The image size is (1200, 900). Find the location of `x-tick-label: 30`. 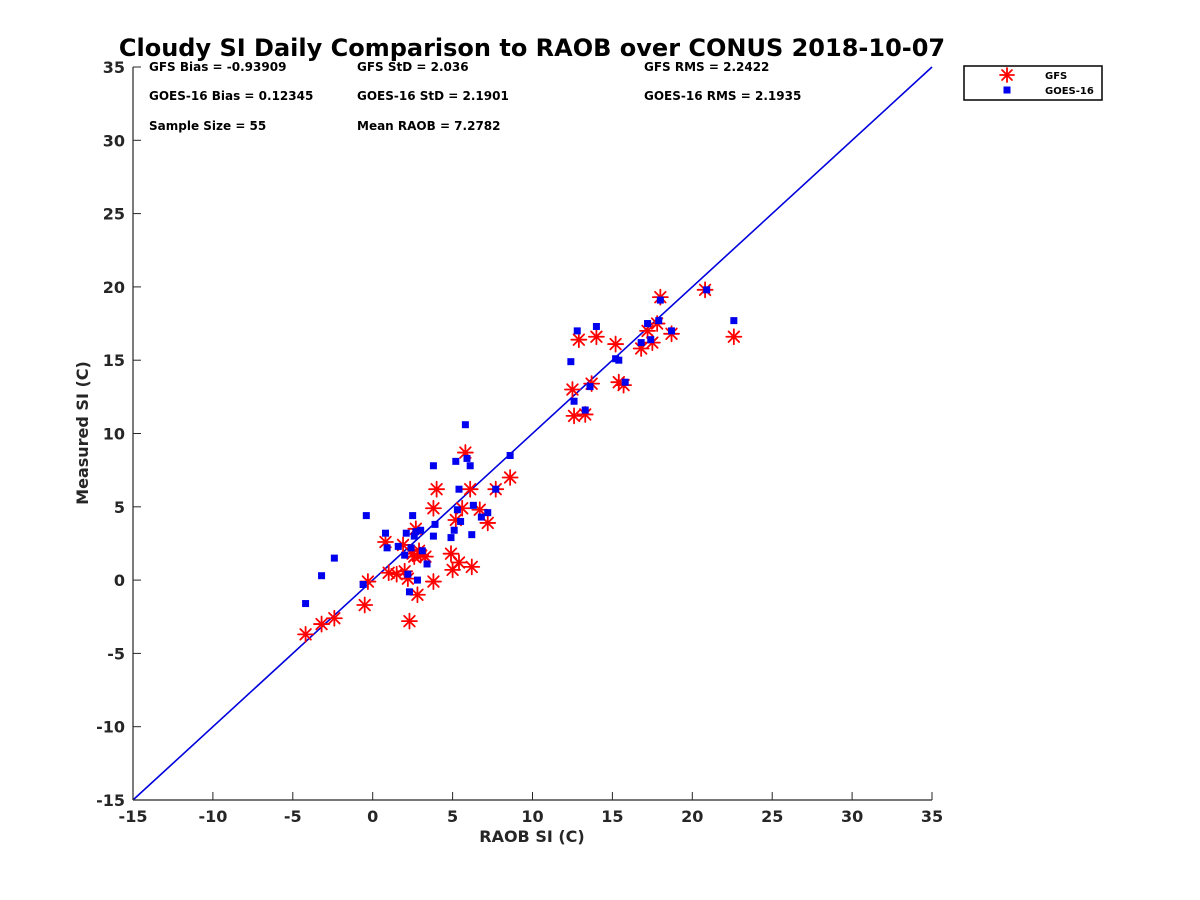

x-tick-label: 30 is located at coordinates (852, 816).